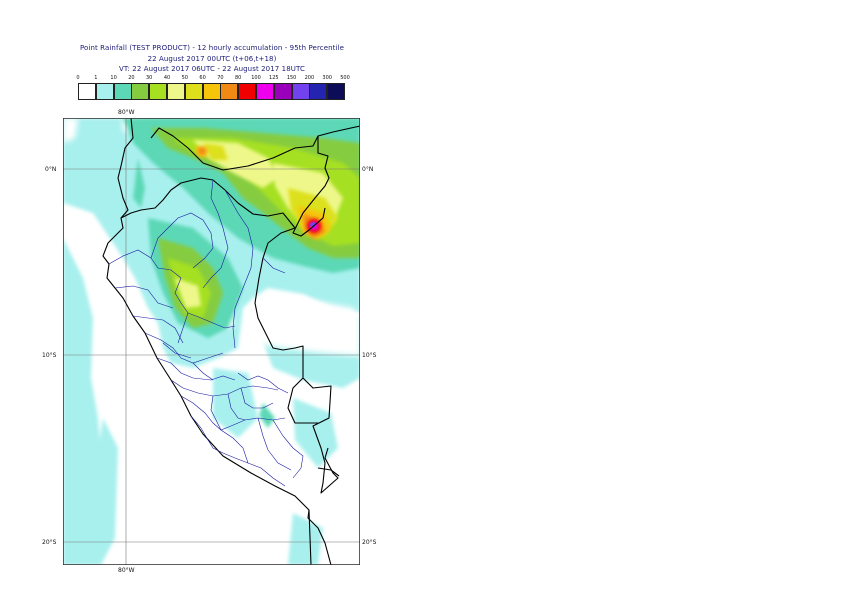  Describe the element at coordinates (369, 355) in the screenshot. I see `lat-label-right-10: 10°S` at that location.